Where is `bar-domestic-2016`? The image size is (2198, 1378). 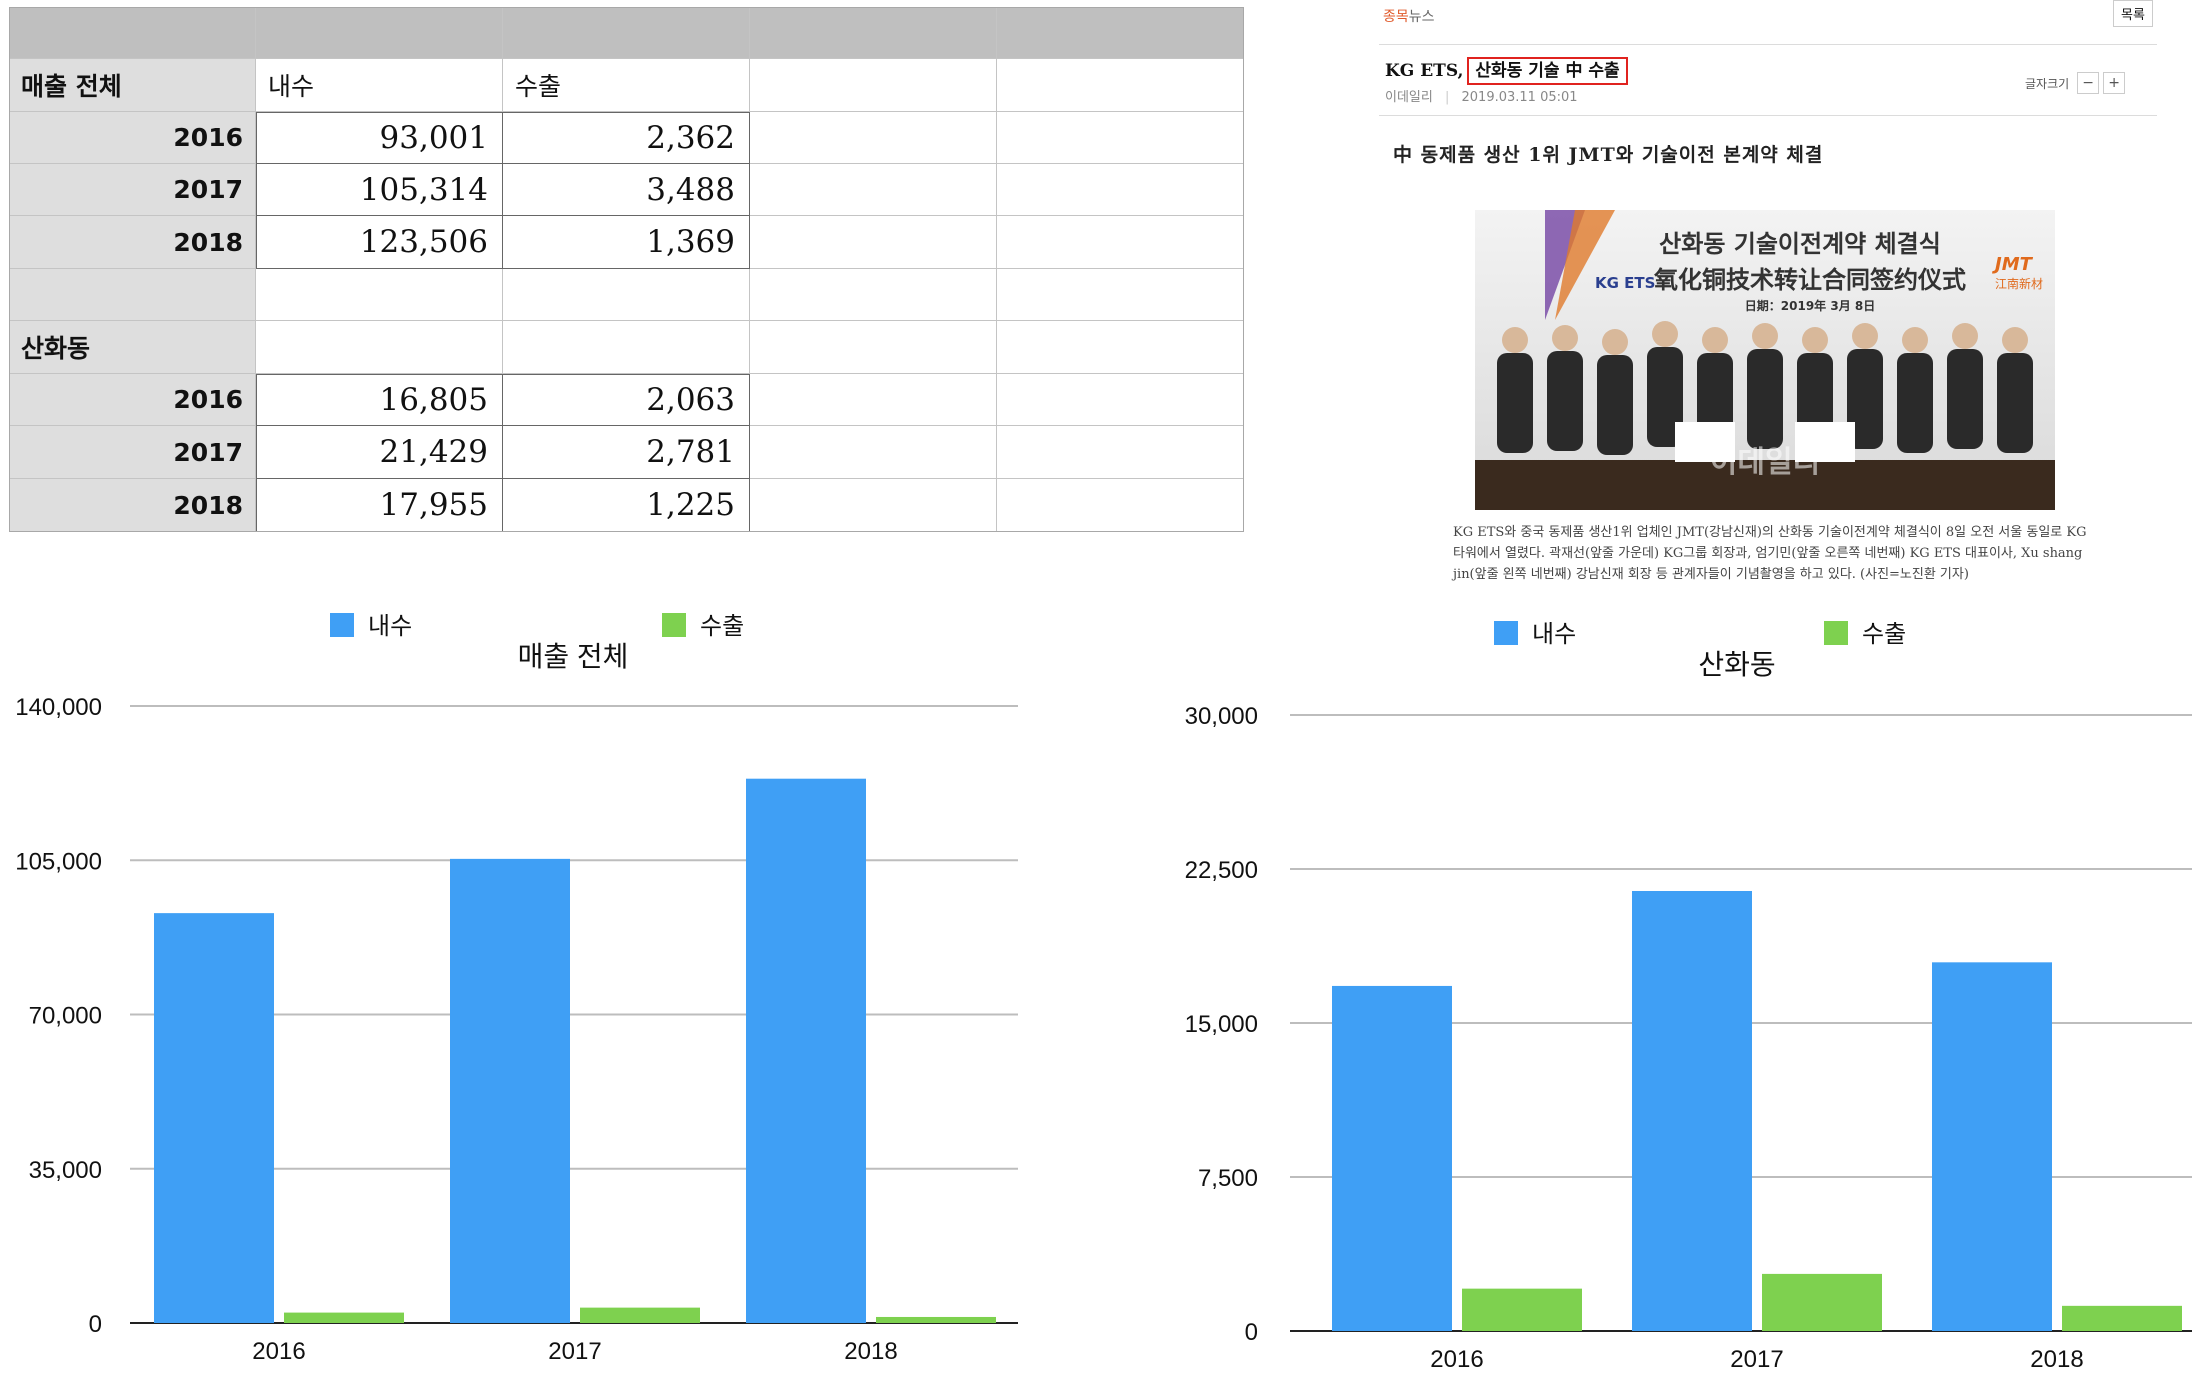
bar-domestic-2016 is located at coordinates (214, 1118).